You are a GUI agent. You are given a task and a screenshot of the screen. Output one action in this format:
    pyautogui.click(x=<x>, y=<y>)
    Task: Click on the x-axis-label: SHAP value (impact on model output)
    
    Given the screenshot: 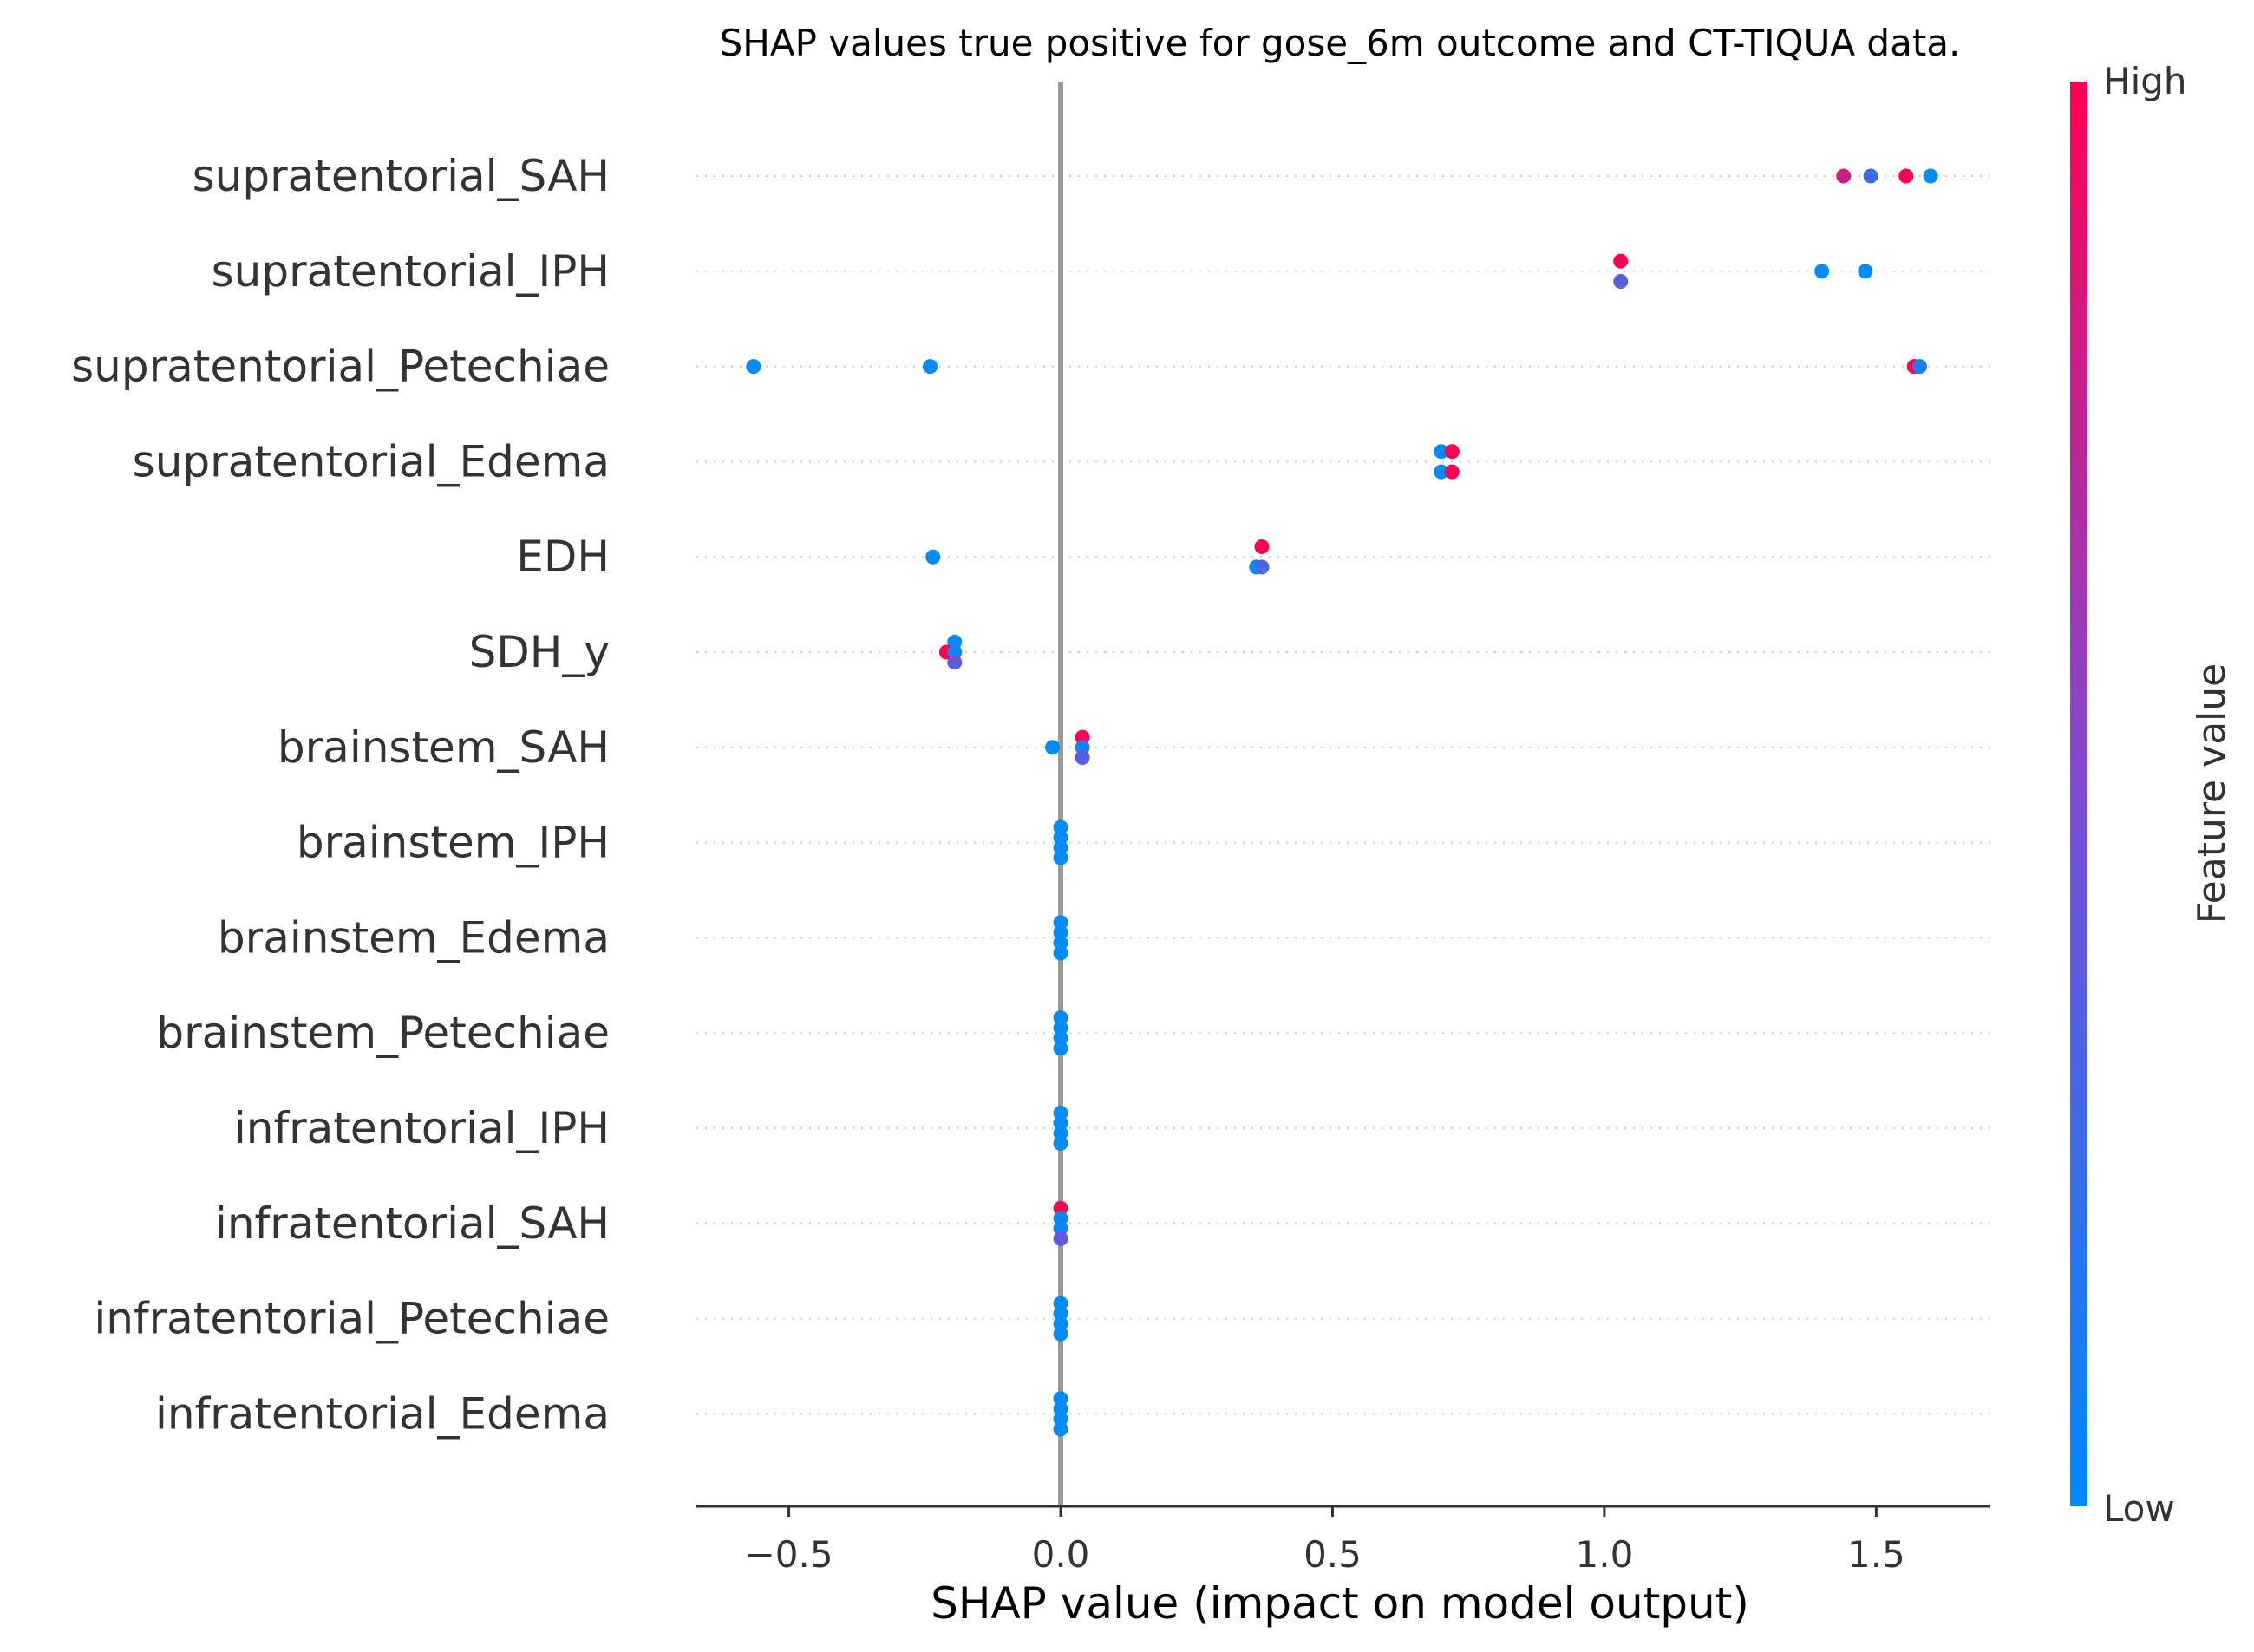 What is the action you would take?
    pyautogui.click(x=1340, y=1604)
    